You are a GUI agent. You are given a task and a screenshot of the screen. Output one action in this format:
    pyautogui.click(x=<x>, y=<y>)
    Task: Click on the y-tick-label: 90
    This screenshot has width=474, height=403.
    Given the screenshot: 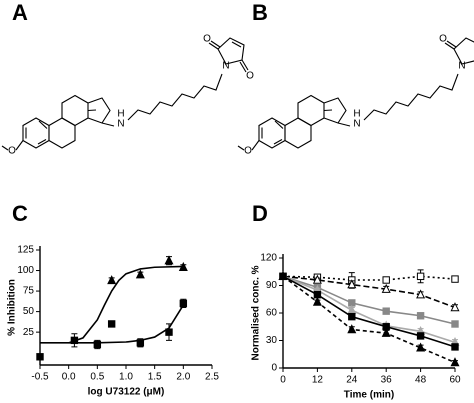 What is the action you would take?
    pyautogui.click(x=272, y=285)
    